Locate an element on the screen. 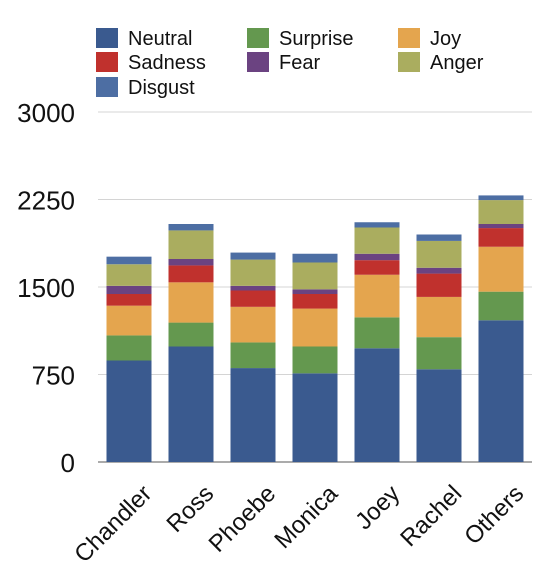 The height and width of the screenshot is (572, 558). y-tick-label: 750 is located at coordinates (53, 376).